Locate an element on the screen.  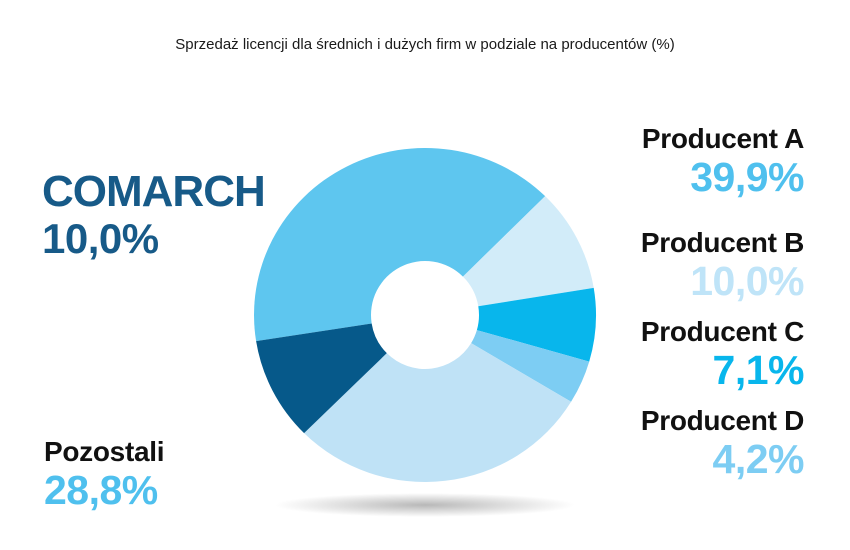
producent-c-name: Producent C is located at coordinates (722, 331).